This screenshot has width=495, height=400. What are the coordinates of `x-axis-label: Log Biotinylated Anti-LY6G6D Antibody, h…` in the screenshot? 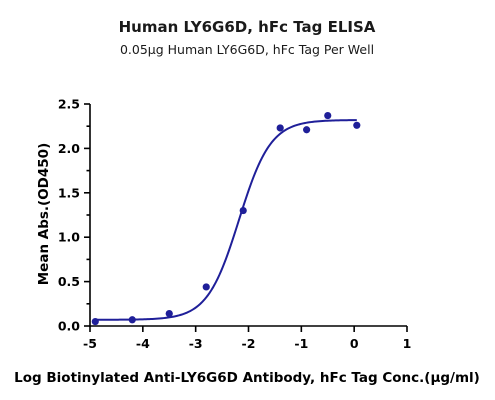 It's located at (247, 378).